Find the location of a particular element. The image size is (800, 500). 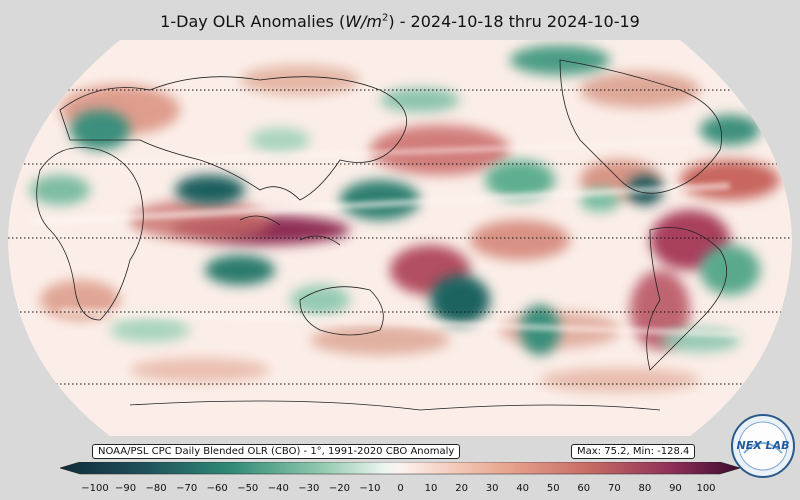

colorbar-tick-label: 70 is located at coordinates (614, 488).